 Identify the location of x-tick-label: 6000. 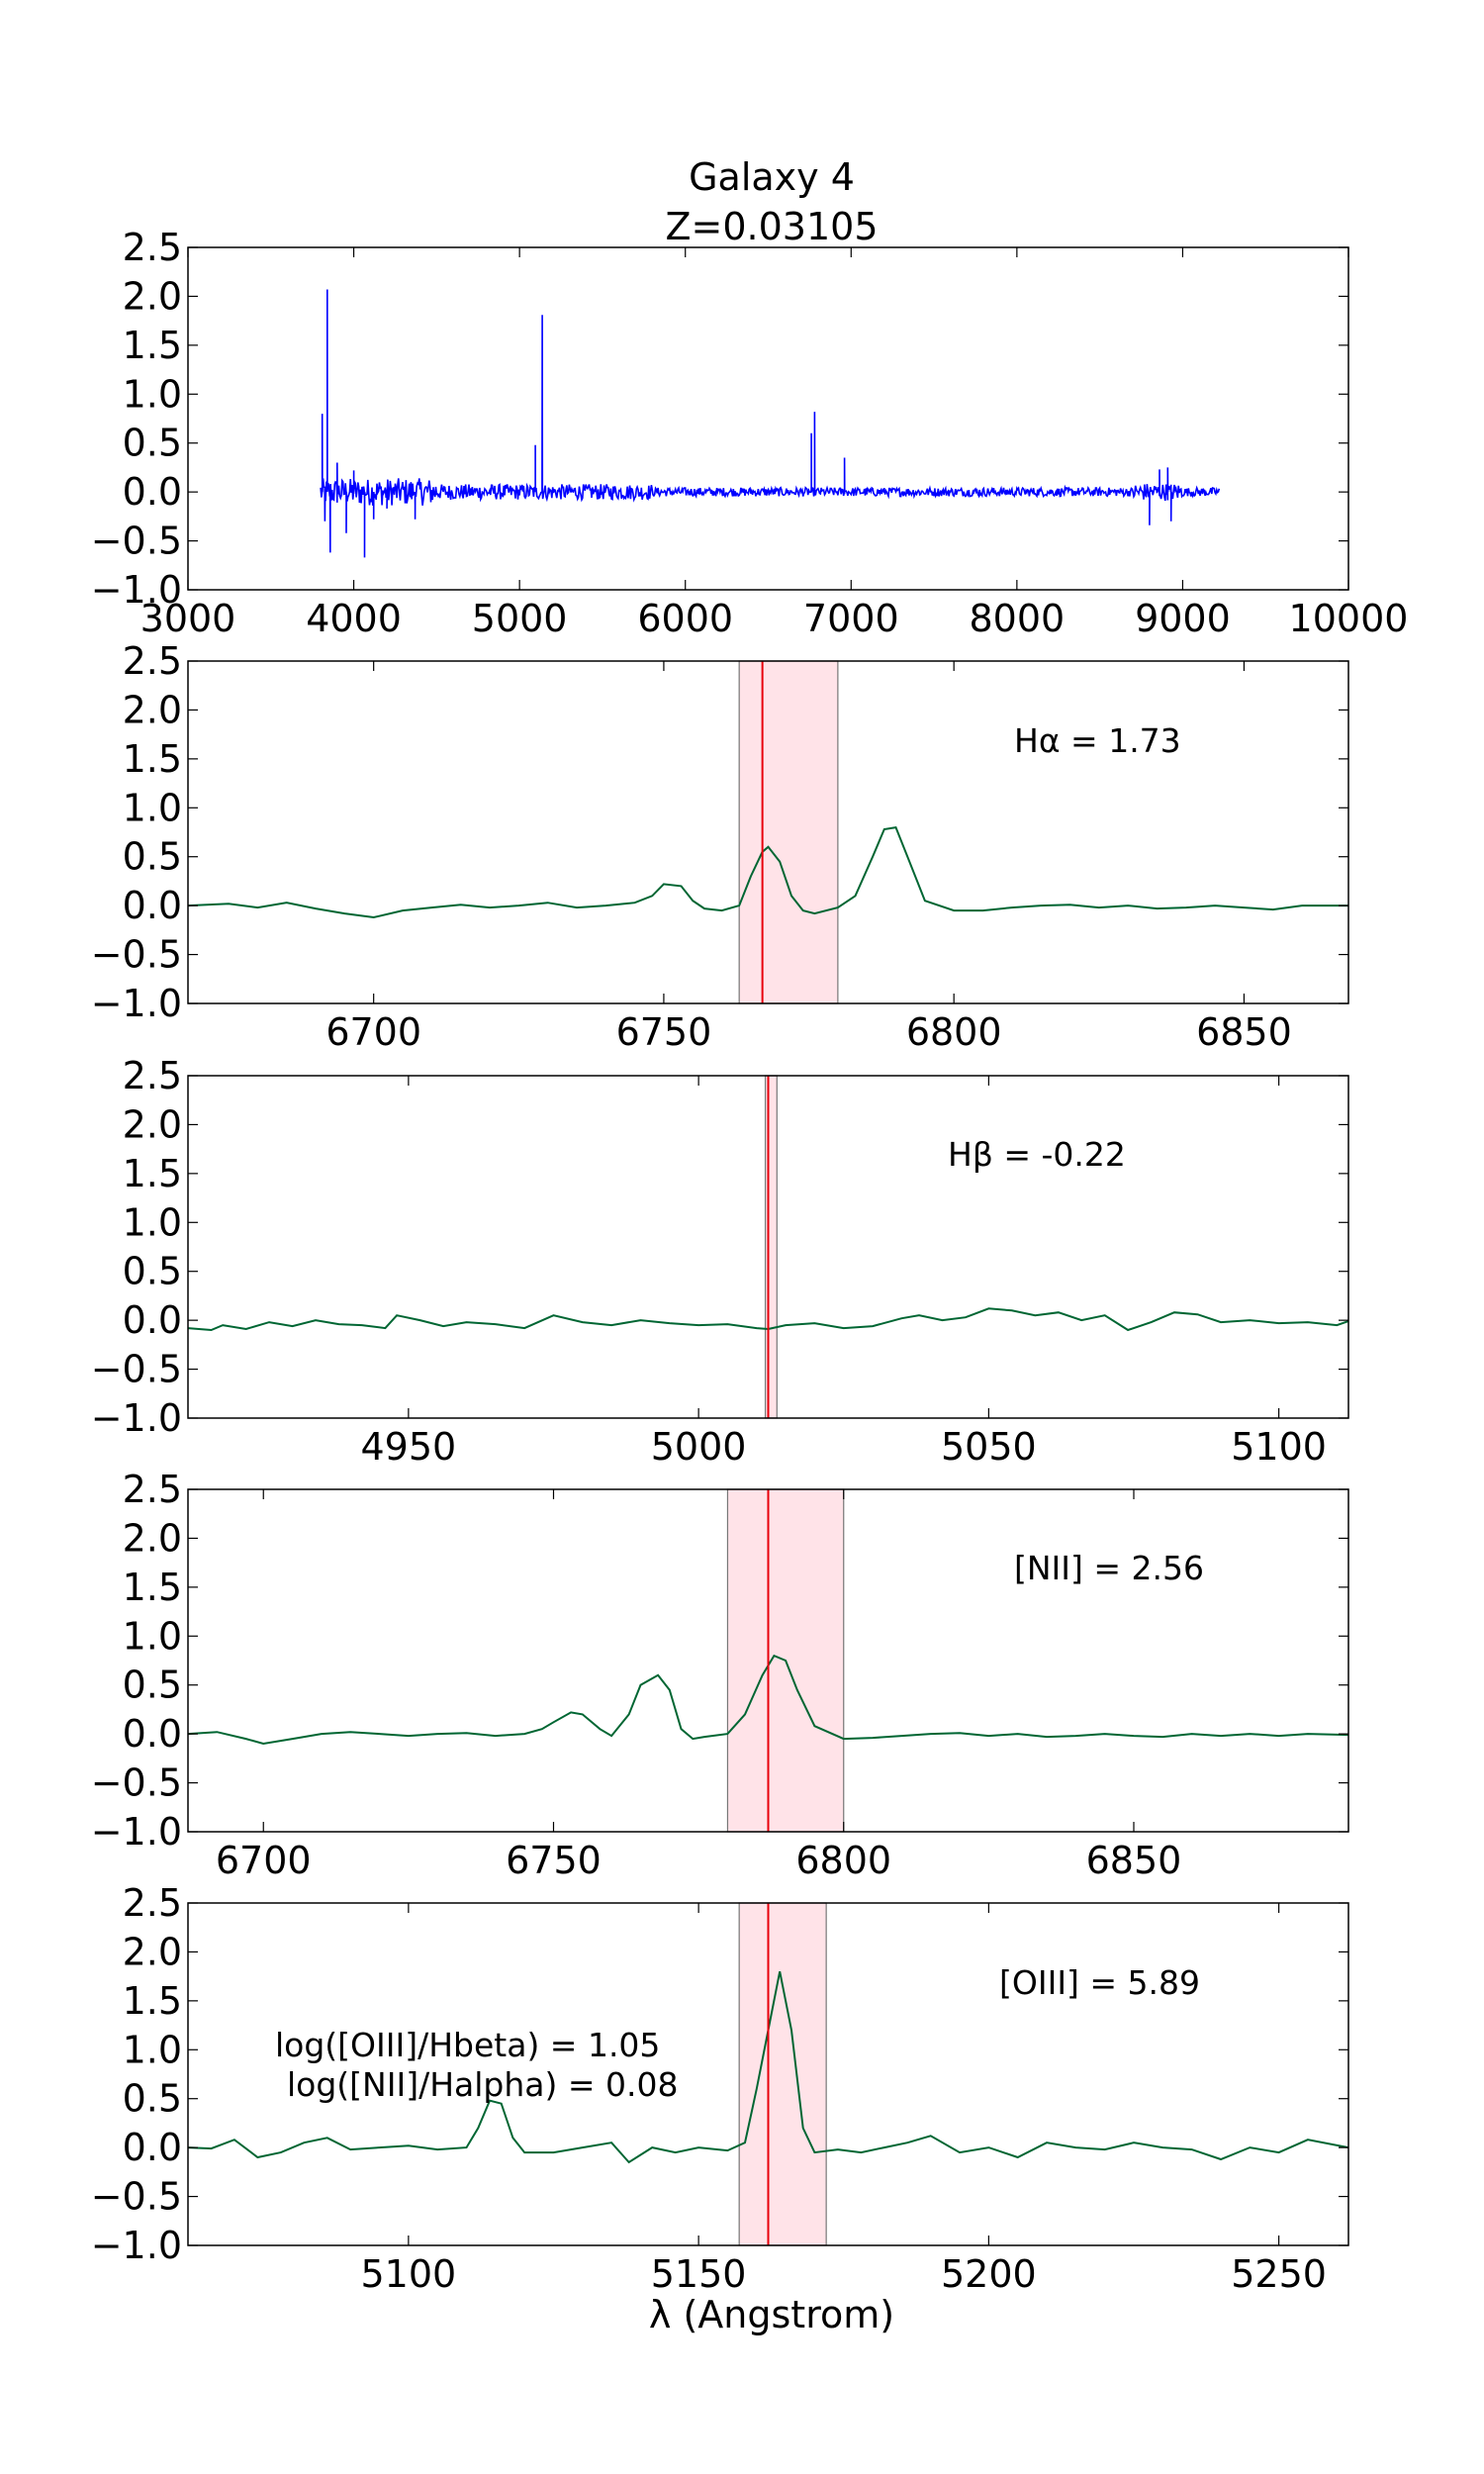
(685, 618).